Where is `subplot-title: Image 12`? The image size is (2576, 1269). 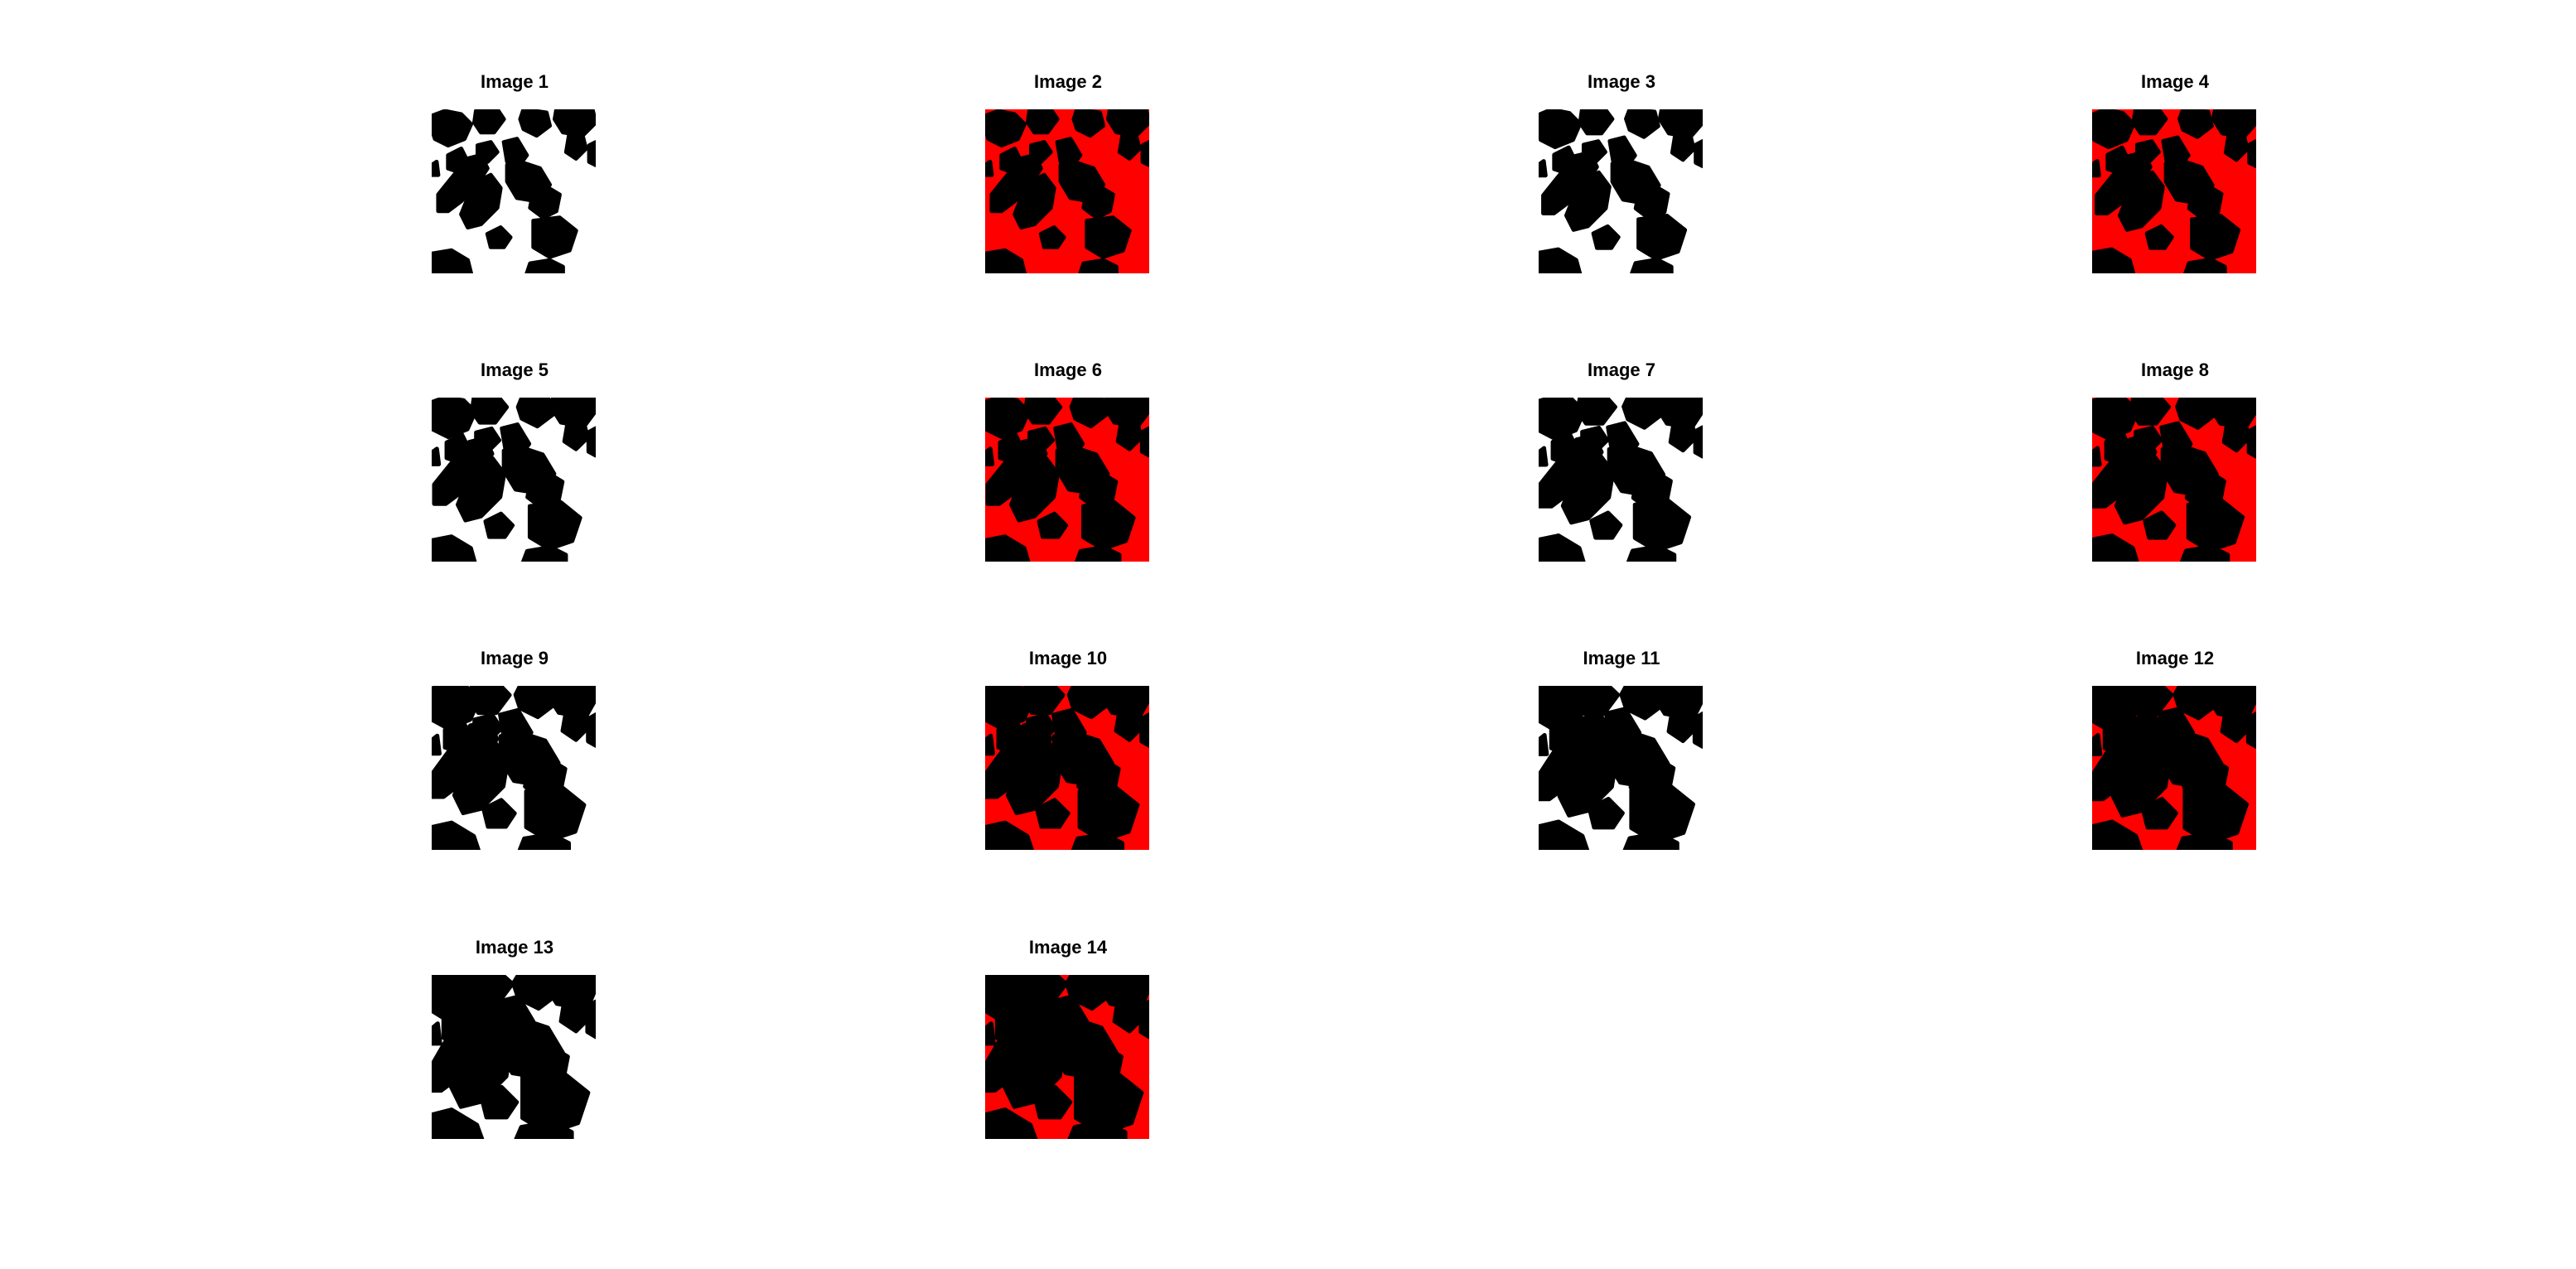
subplot-title: Image 12 is located at coordinates (2175, 658).